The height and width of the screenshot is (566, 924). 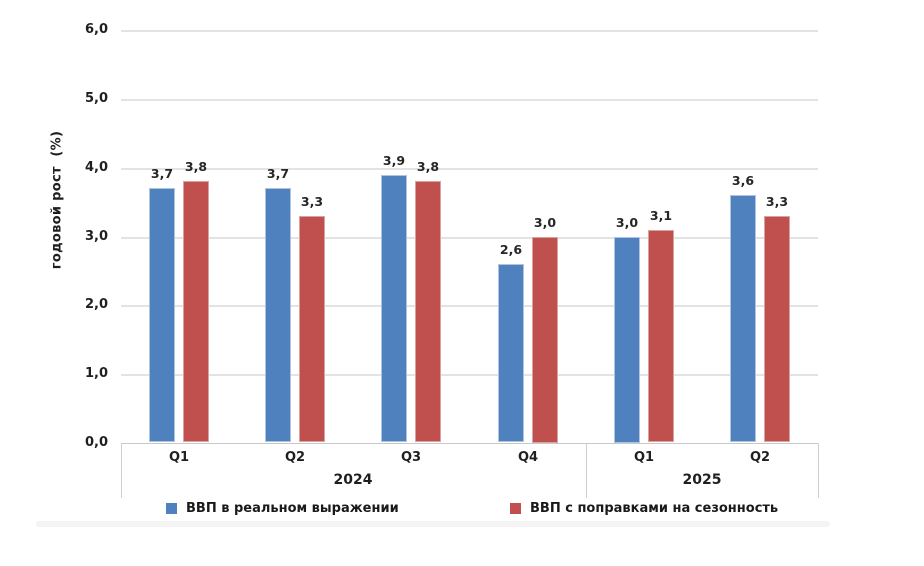 I want to click on legend-label-real-gdp: ВВП в реальном выражении, so click(x=292, y=508).